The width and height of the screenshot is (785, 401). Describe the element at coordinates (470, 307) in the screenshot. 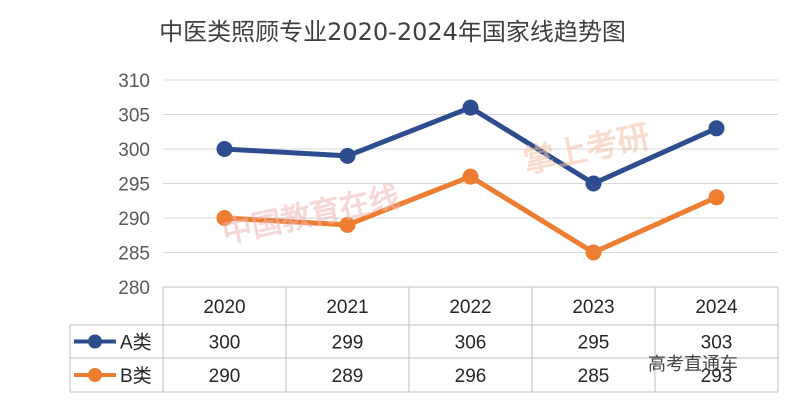

I see `x-tick-label: 2022` at that location.